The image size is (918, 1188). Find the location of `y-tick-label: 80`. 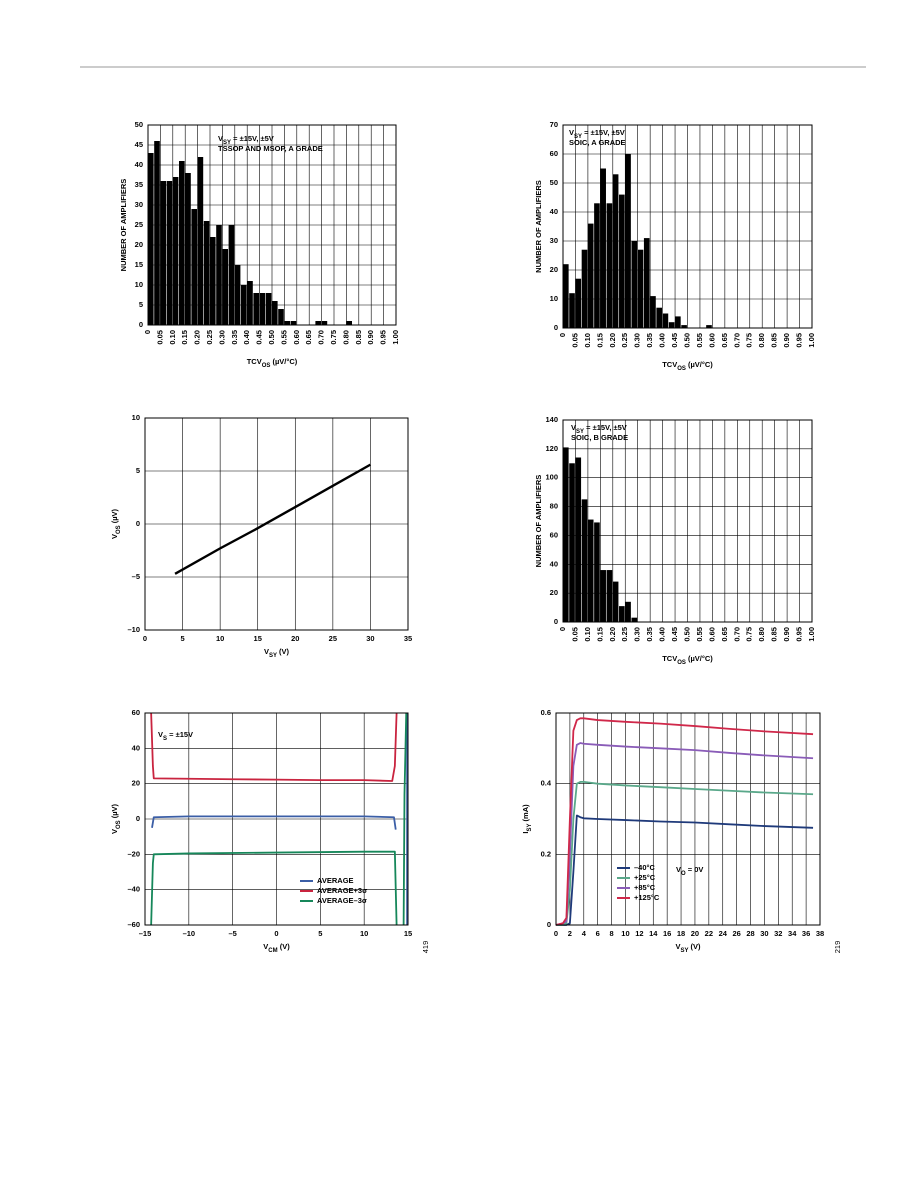

y-tick-label: 80 is located at coordinates (554, 506).